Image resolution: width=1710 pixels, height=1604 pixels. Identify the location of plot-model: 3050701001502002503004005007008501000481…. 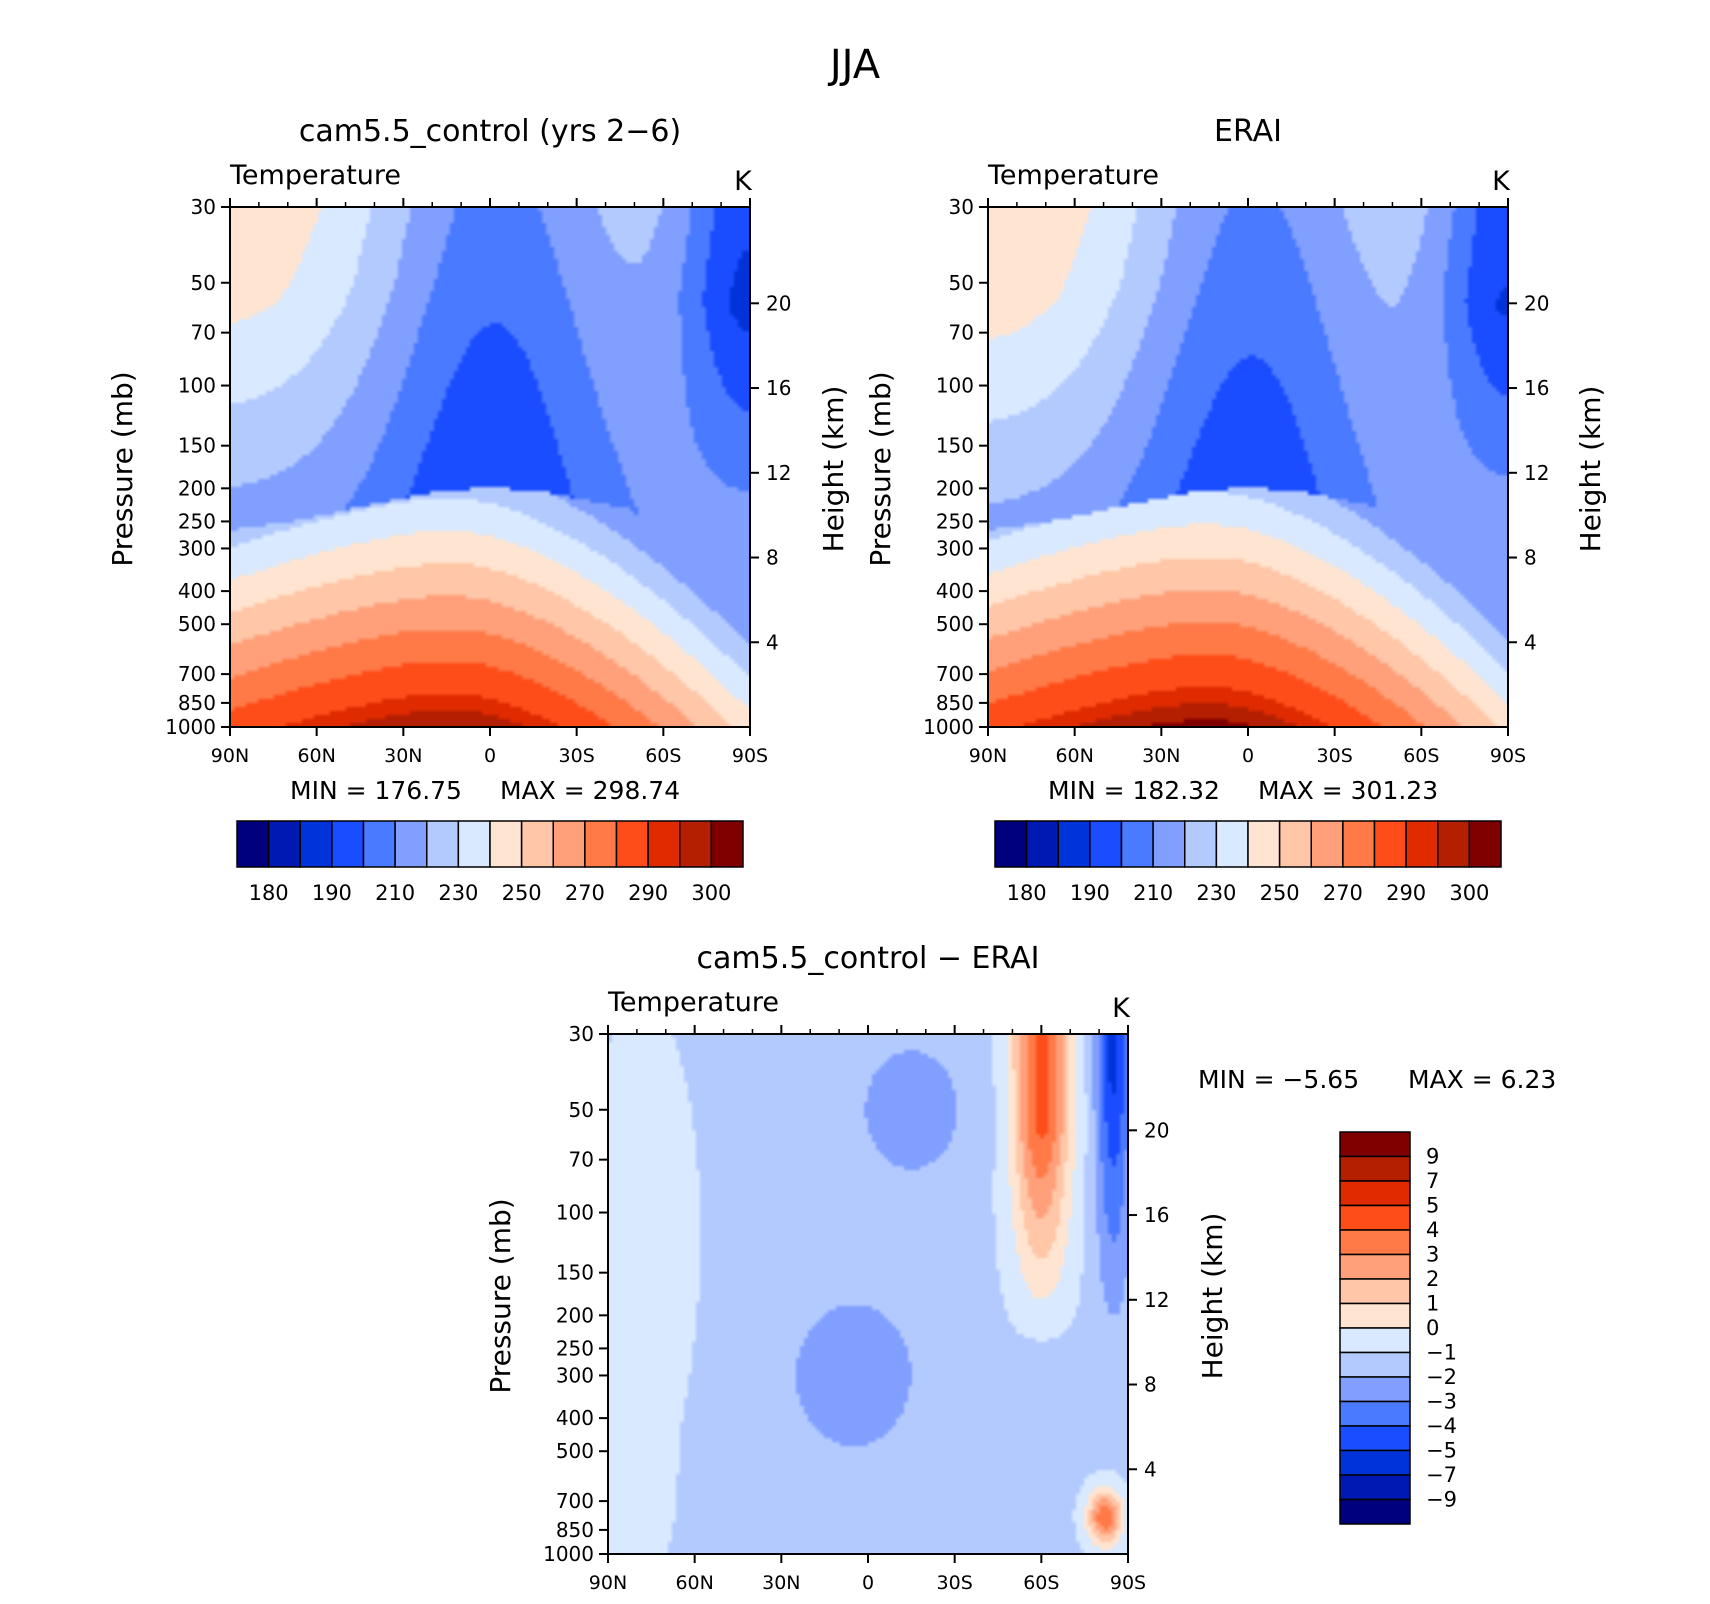
(478, 481).